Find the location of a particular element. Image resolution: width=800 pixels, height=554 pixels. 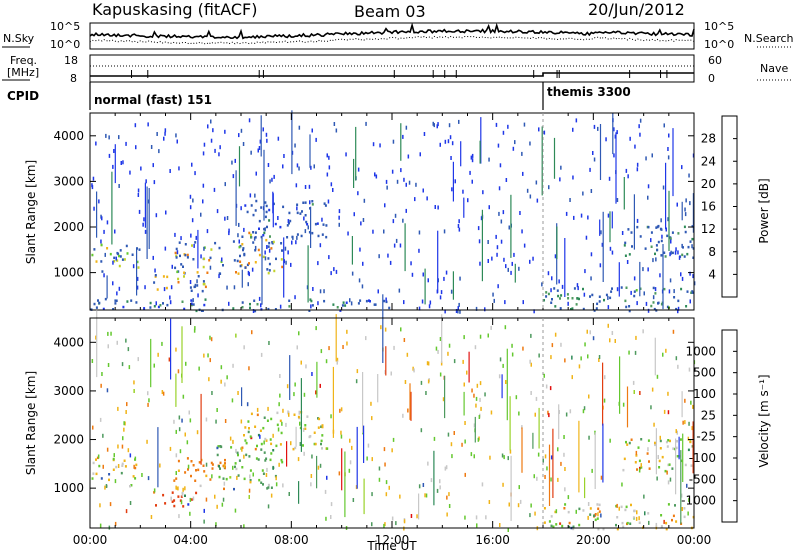

date-title: 20/Jun/2012 is located at coordinates (636, 9).